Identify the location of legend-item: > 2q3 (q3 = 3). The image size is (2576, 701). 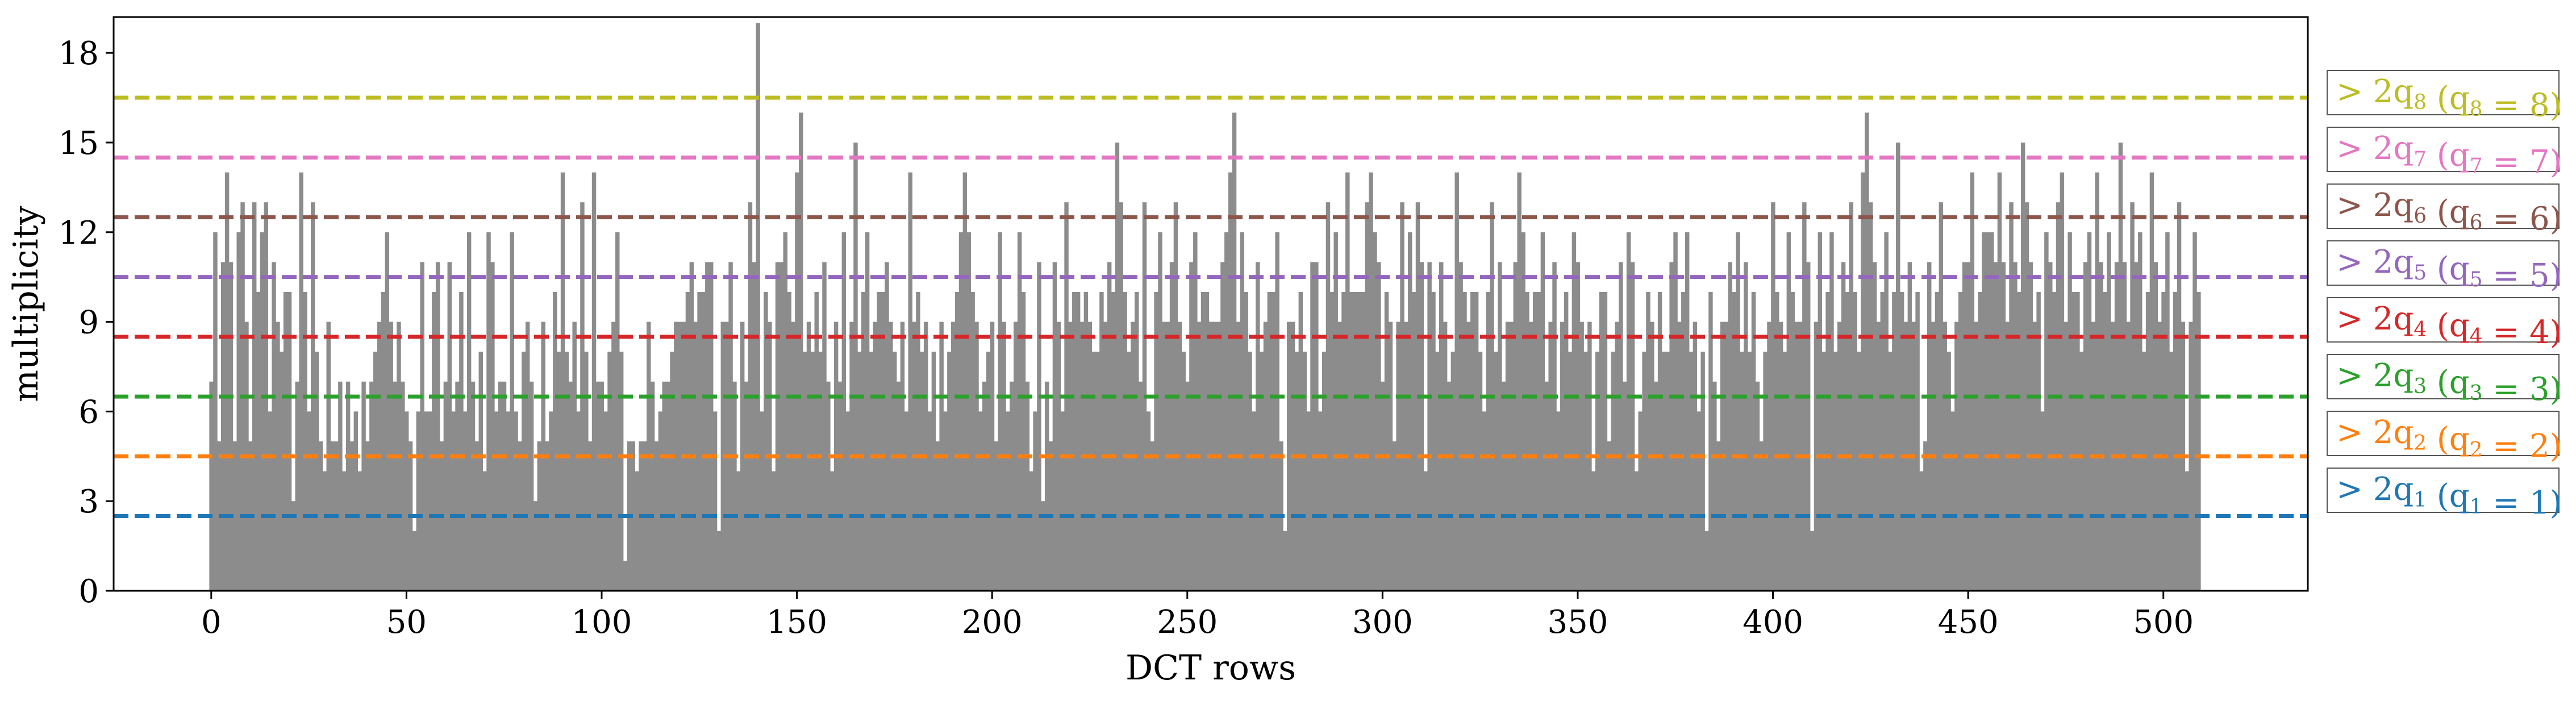
(2444, 381).